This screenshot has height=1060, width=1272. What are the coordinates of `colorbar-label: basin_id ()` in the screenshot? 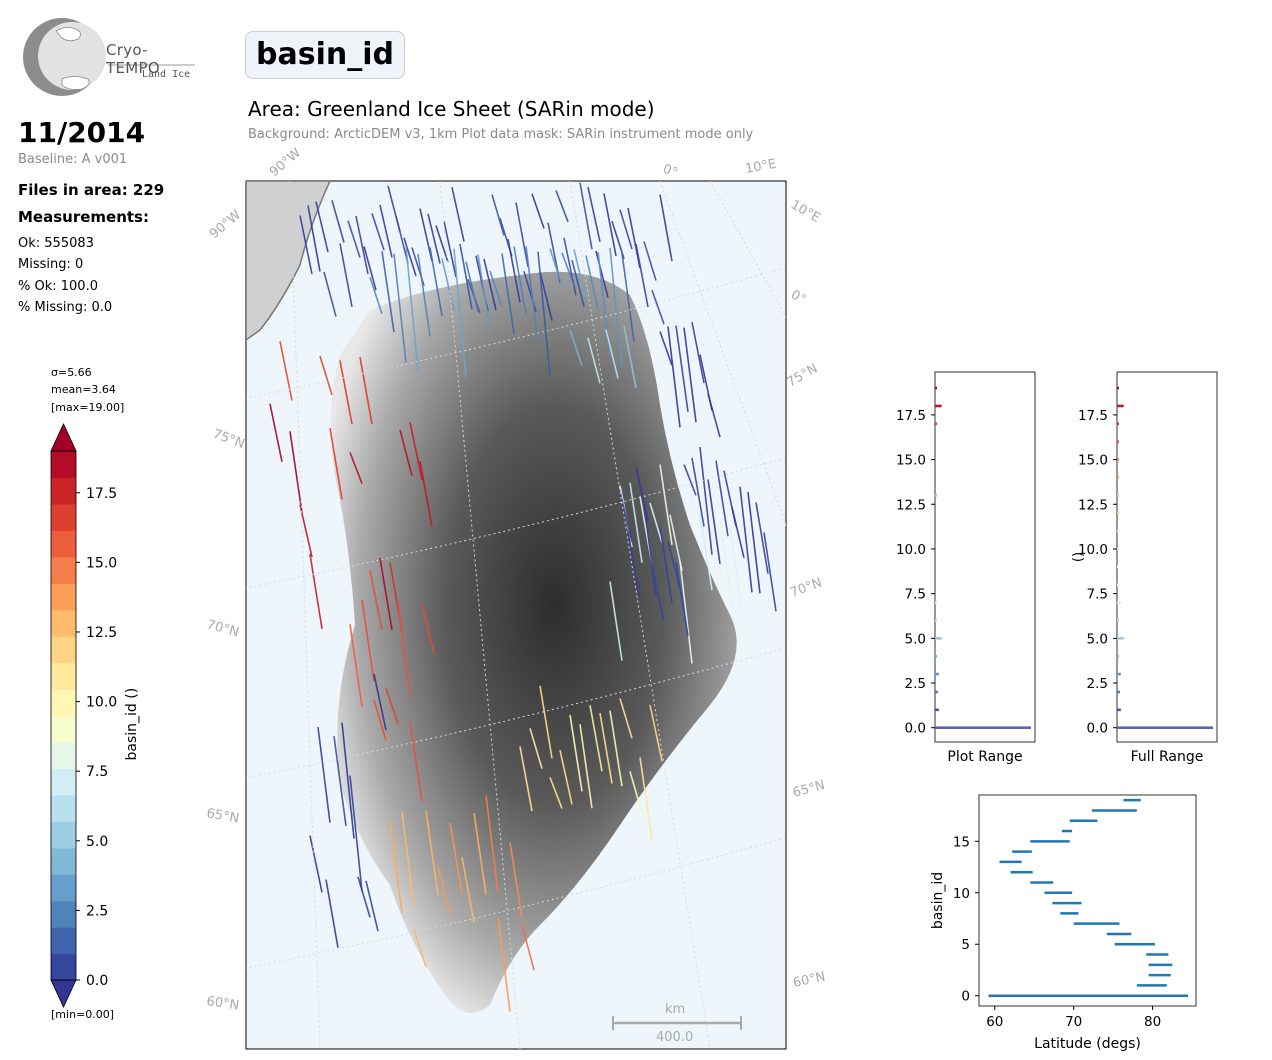 It's located at (132, 724).